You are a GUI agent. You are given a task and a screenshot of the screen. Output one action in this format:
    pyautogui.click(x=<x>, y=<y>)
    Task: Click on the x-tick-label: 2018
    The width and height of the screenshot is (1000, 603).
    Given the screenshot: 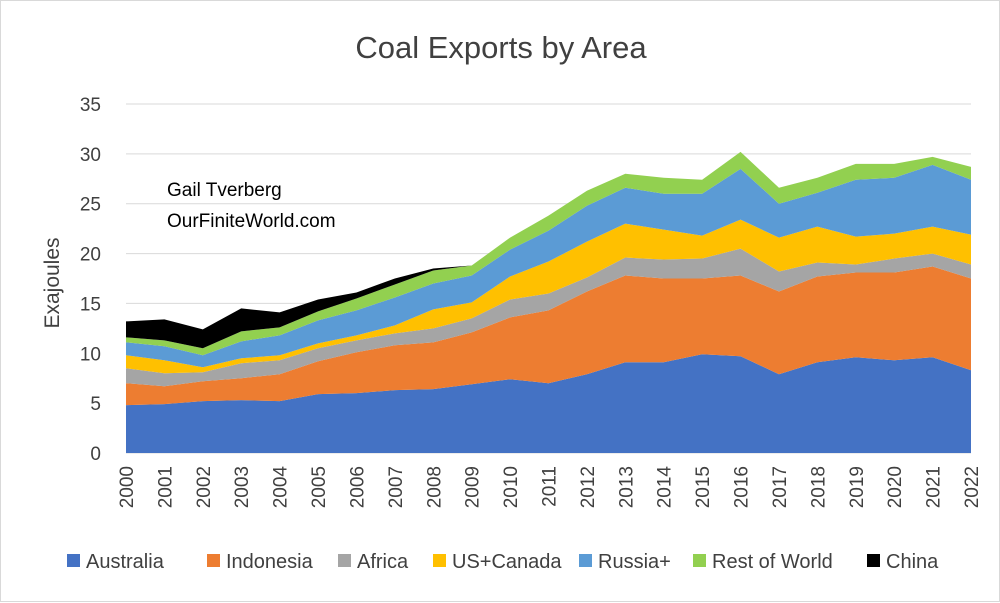 What is the action you would take?
    pyautogui.click(x=818, y=487)
    